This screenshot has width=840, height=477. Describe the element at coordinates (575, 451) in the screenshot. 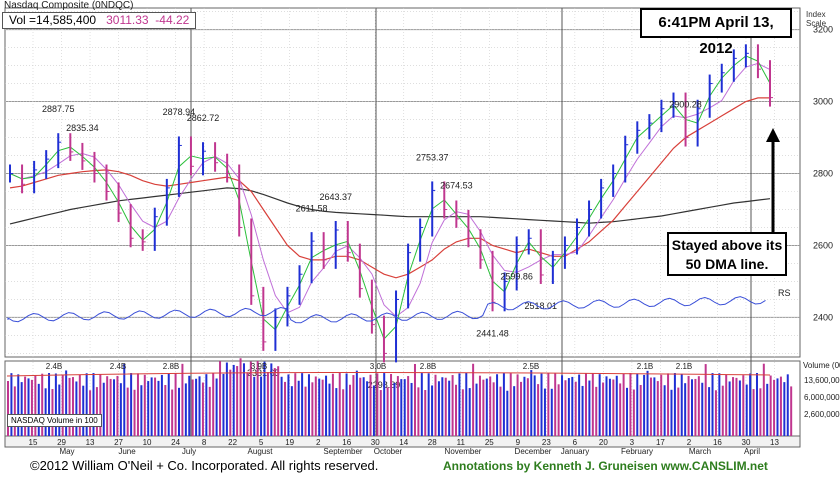

I see `month-label: January` at that location.